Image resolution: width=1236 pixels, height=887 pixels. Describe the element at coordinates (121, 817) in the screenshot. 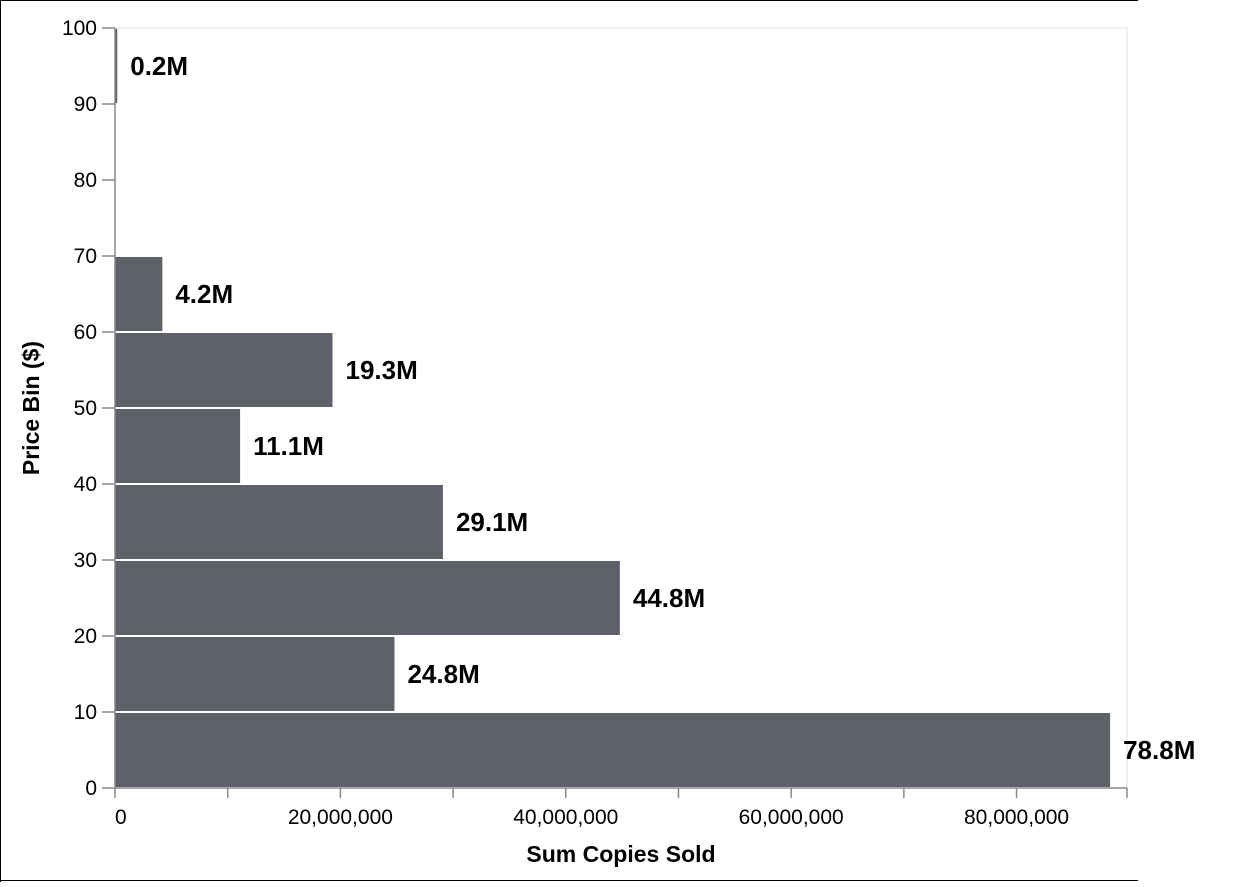

I see `x-tick-label-0: 0` at that location.